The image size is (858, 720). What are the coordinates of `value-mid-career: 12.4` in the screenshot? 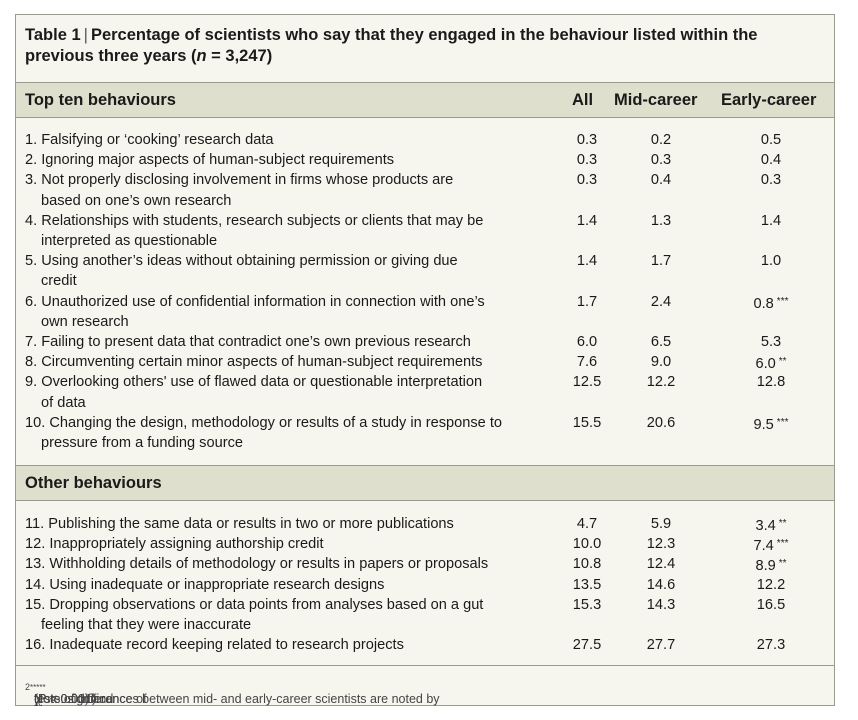 It's located at (661, 564).